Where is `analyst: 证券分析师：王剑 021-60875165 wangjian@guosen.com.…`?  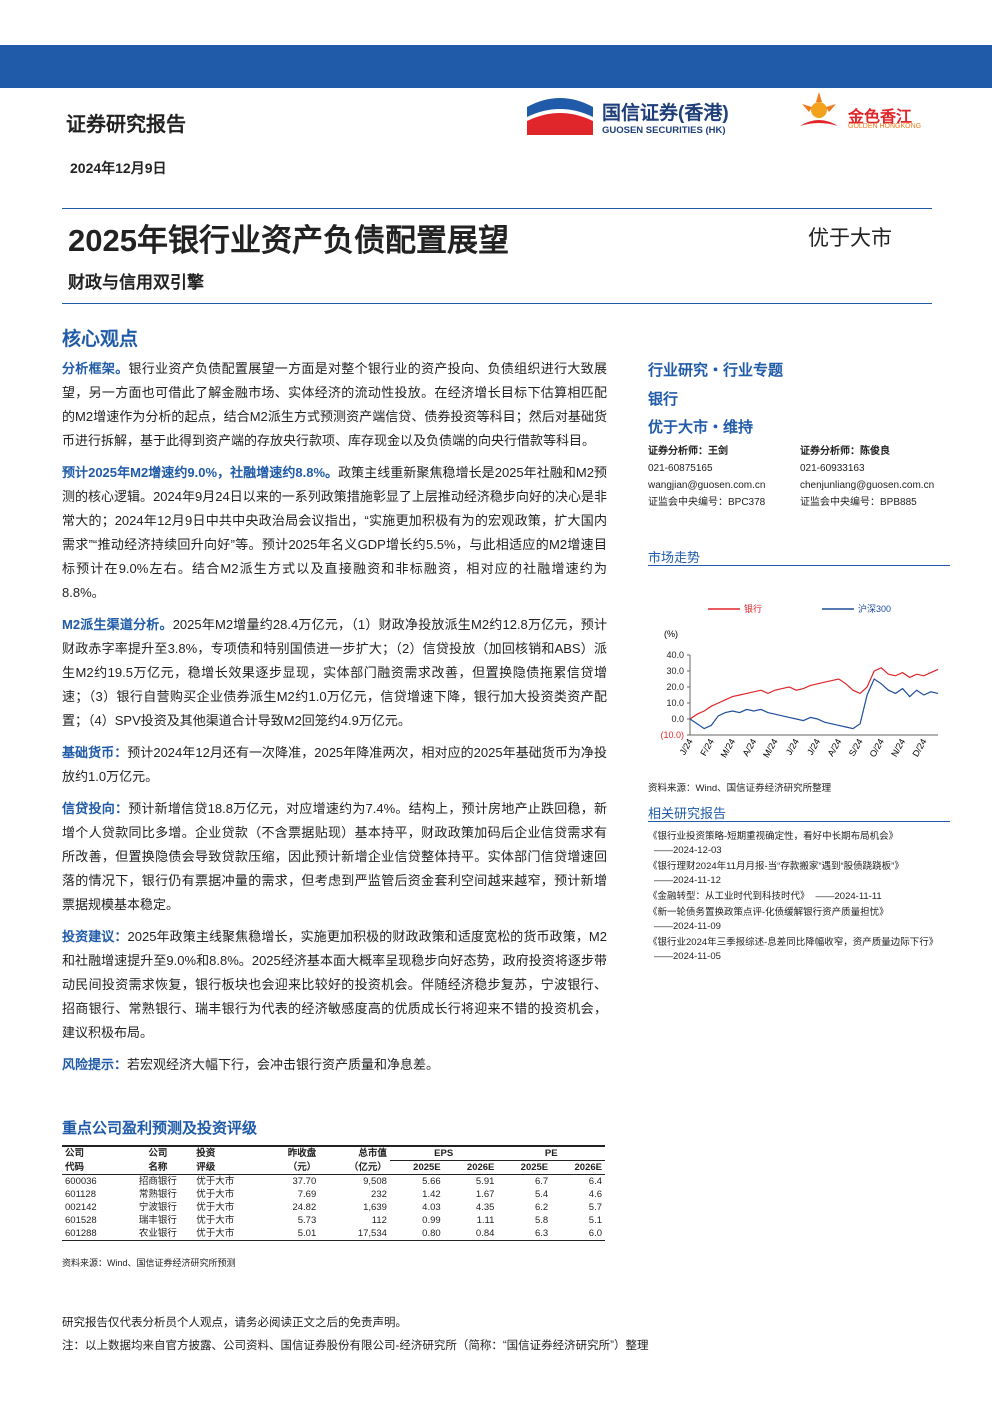 analyst: 证券分析师：王剑 021-60875165 wangjian@guosen.com.… is located at coordinates (723, 477).